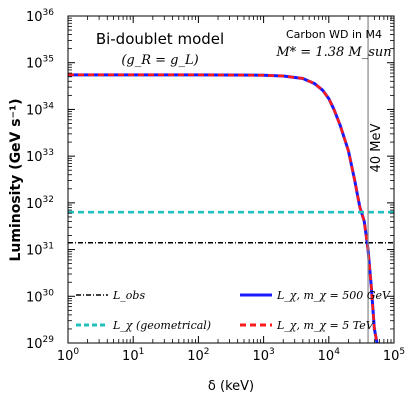 Image resolution: width=408 pixels, height=404 pixels. What do you see at coordinates (40, 343) in the screenshot?
I see `y-tick-label: 1029` at bounding box center [40, 343].